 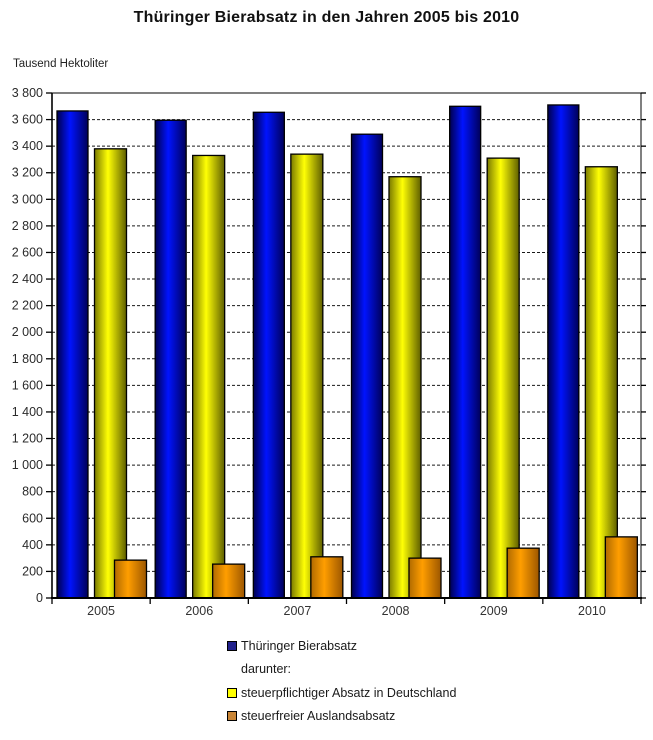 What do you see at coordinates (318, 716) in the screenshot?
I see `legend-label: steuerfreier Auslandsabsatz` at bounding box center [318, 716].